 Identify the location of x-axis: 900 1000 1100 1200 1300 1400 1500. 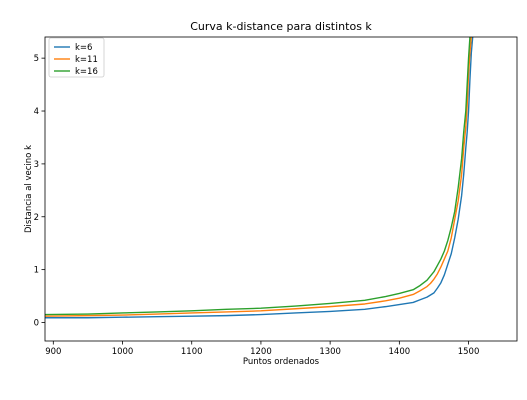
(262, 349).